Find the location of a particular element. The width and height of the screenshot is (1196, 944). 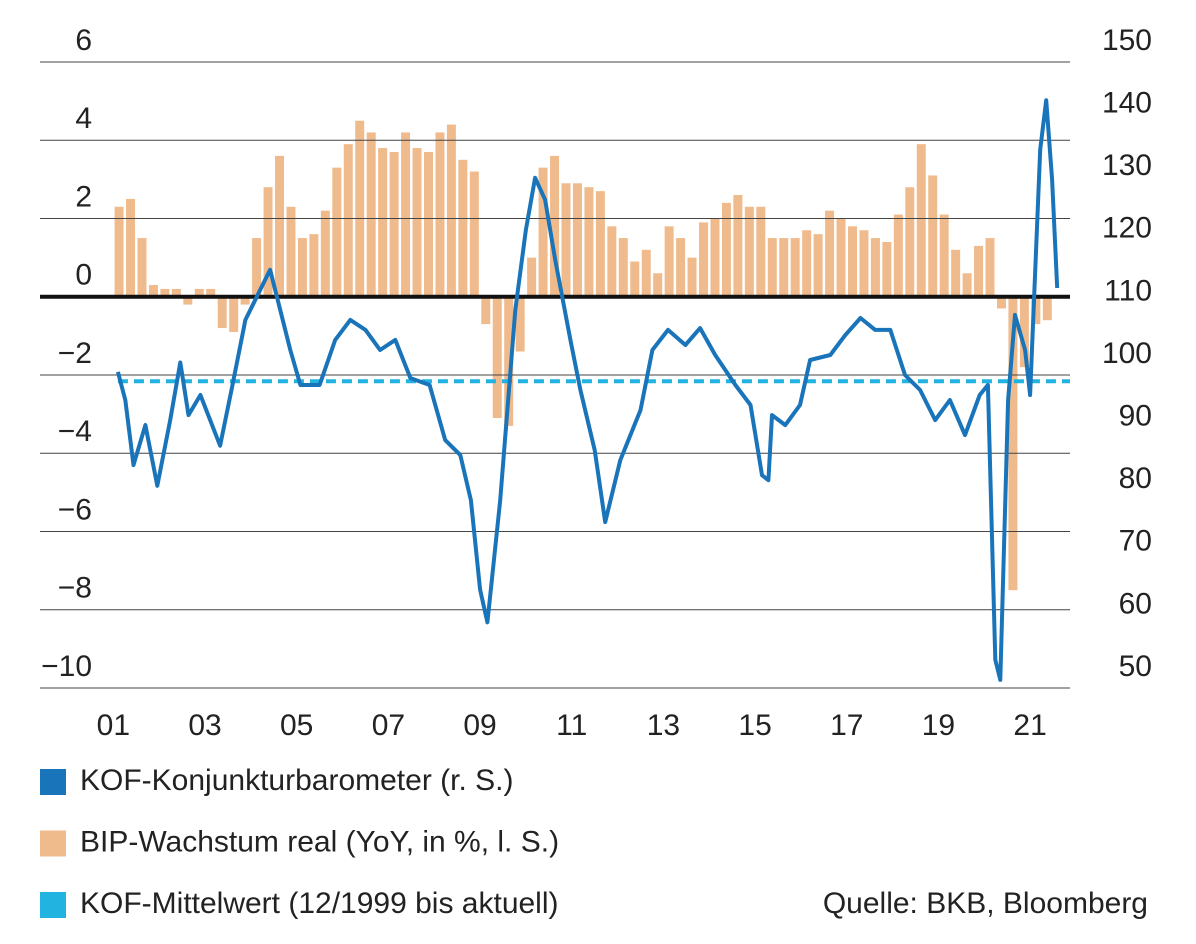

x-tick-label: 13 is located at coordinates (663, 725).